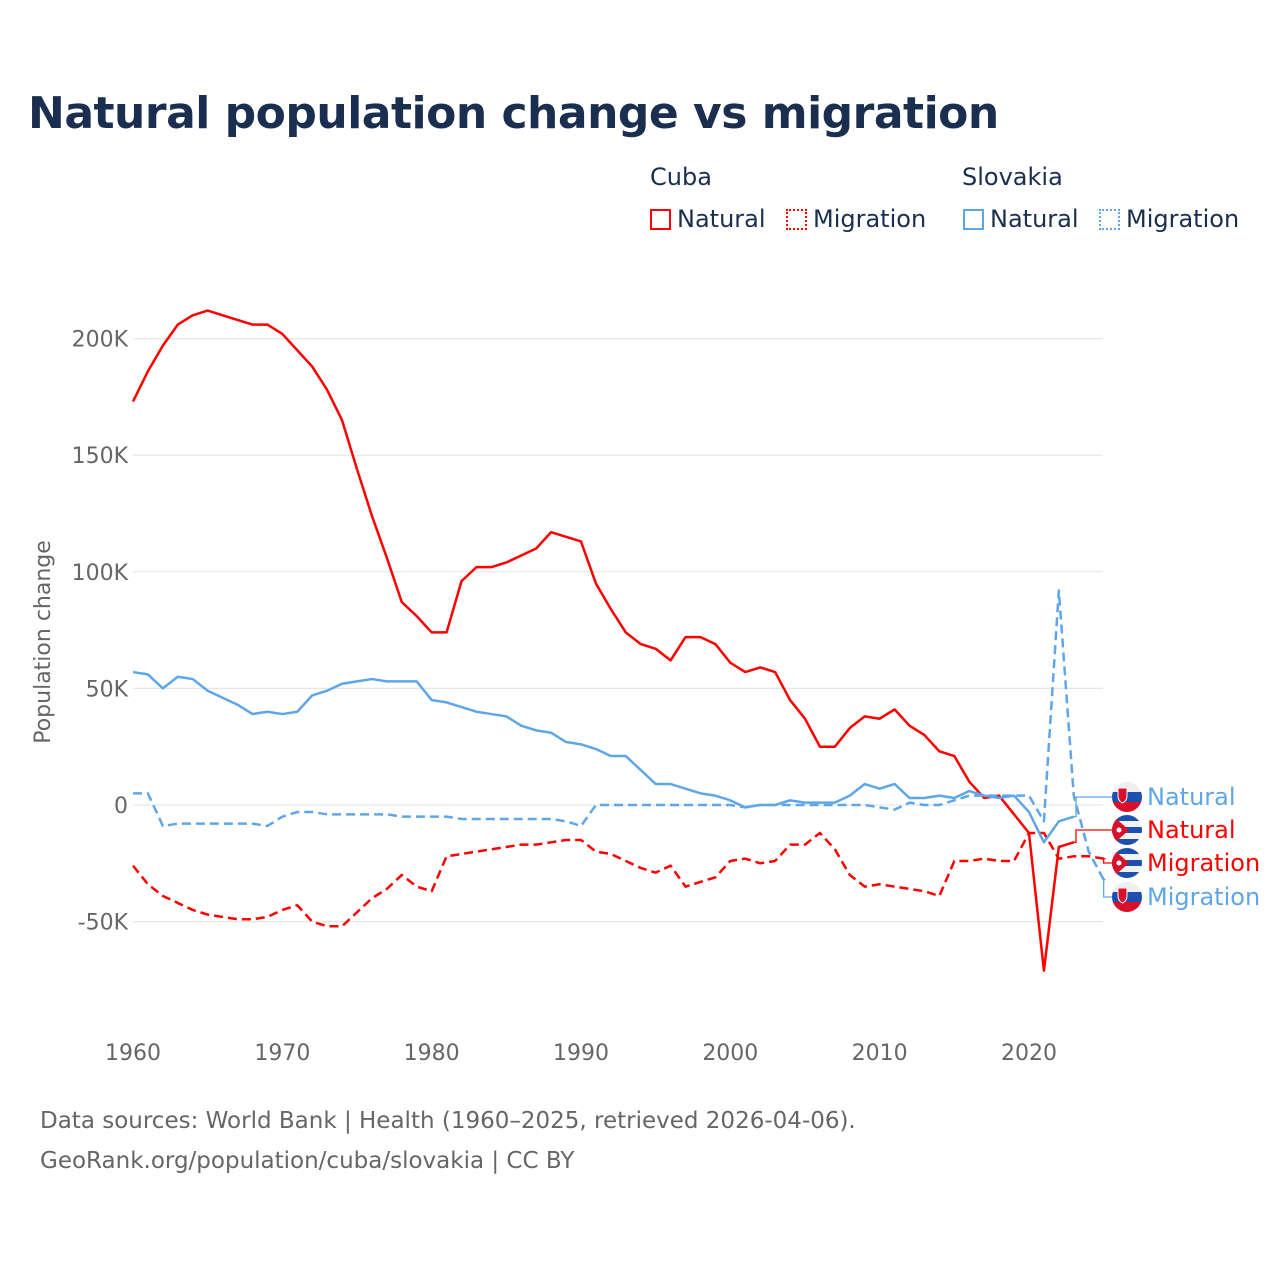  I want to click on legend-slovakia-natural: Natural, so click(1021, 219).